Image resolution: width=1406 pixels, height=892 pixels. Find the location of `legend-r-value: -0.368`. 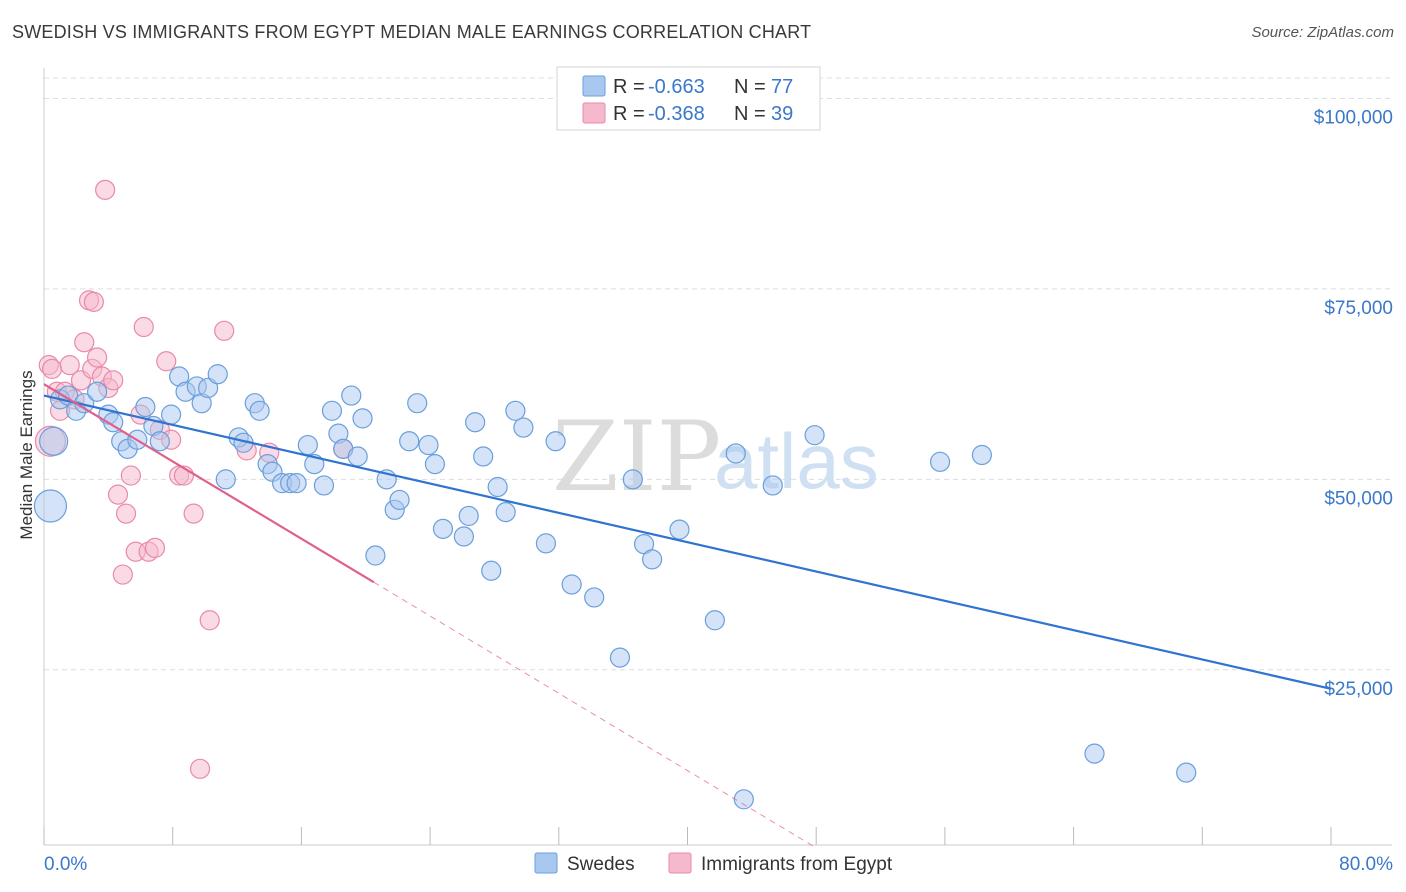

legend-r-value: -0.368 is located at coordinates (676, 114).